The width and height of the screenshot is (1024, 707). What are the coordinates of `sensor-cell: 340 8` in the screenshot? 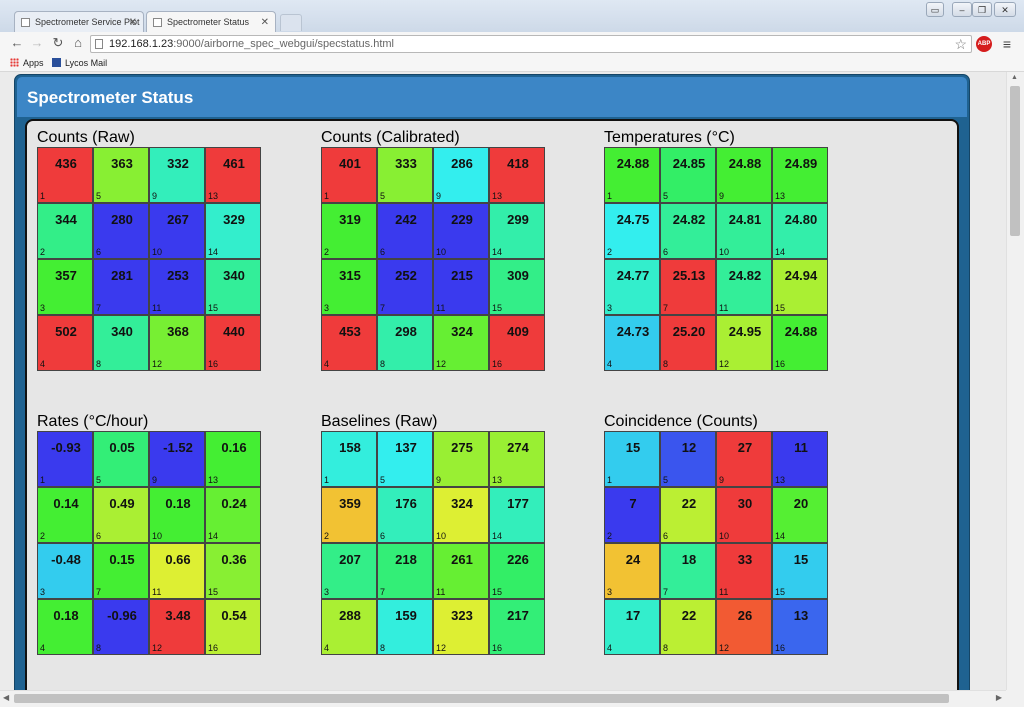 It's located at (121, 343).